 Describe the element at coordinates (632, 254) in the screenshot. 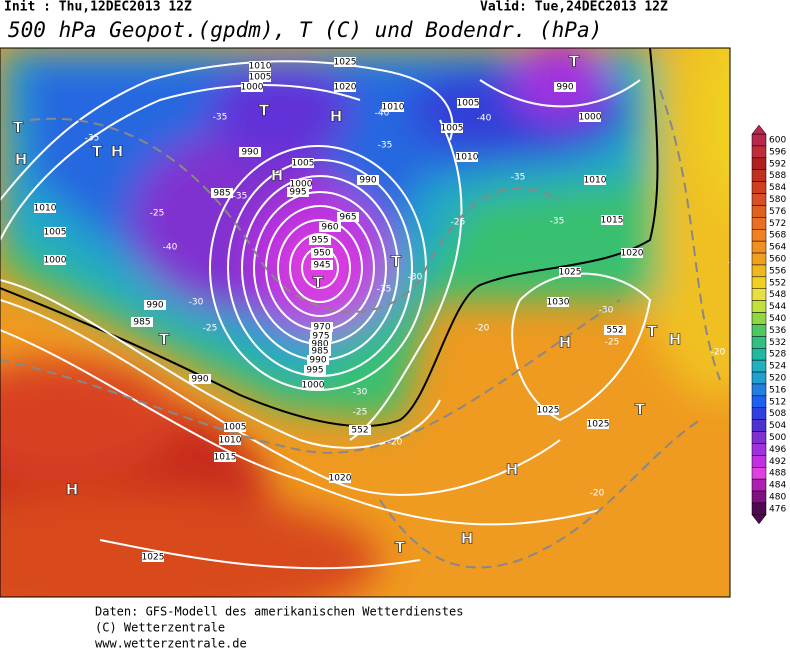

I see `isobar-label: 1020` at that location.